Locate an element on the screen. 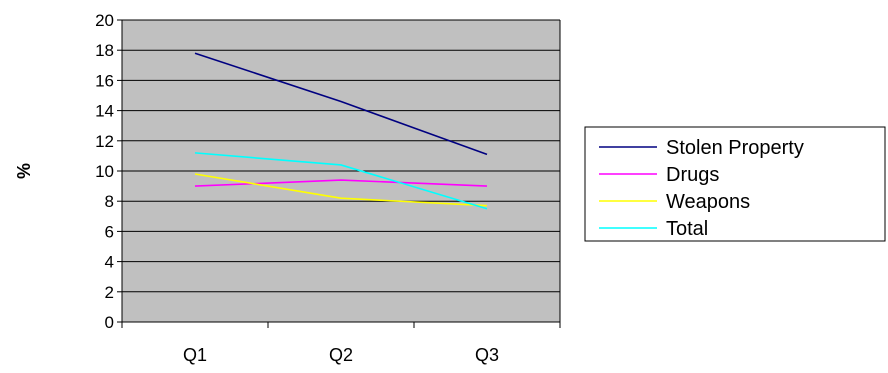 The image size is (888, 373). x-tick-label: Q3 is located at coordinates (487, 355).